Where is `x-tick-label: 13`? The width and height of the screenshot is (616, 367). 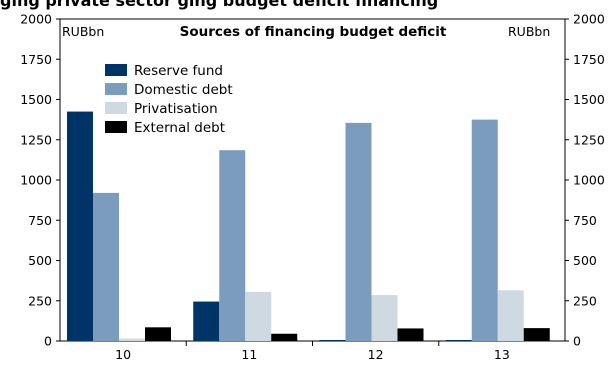 x-tick-label: 13 is located at coordinates (502, 354).